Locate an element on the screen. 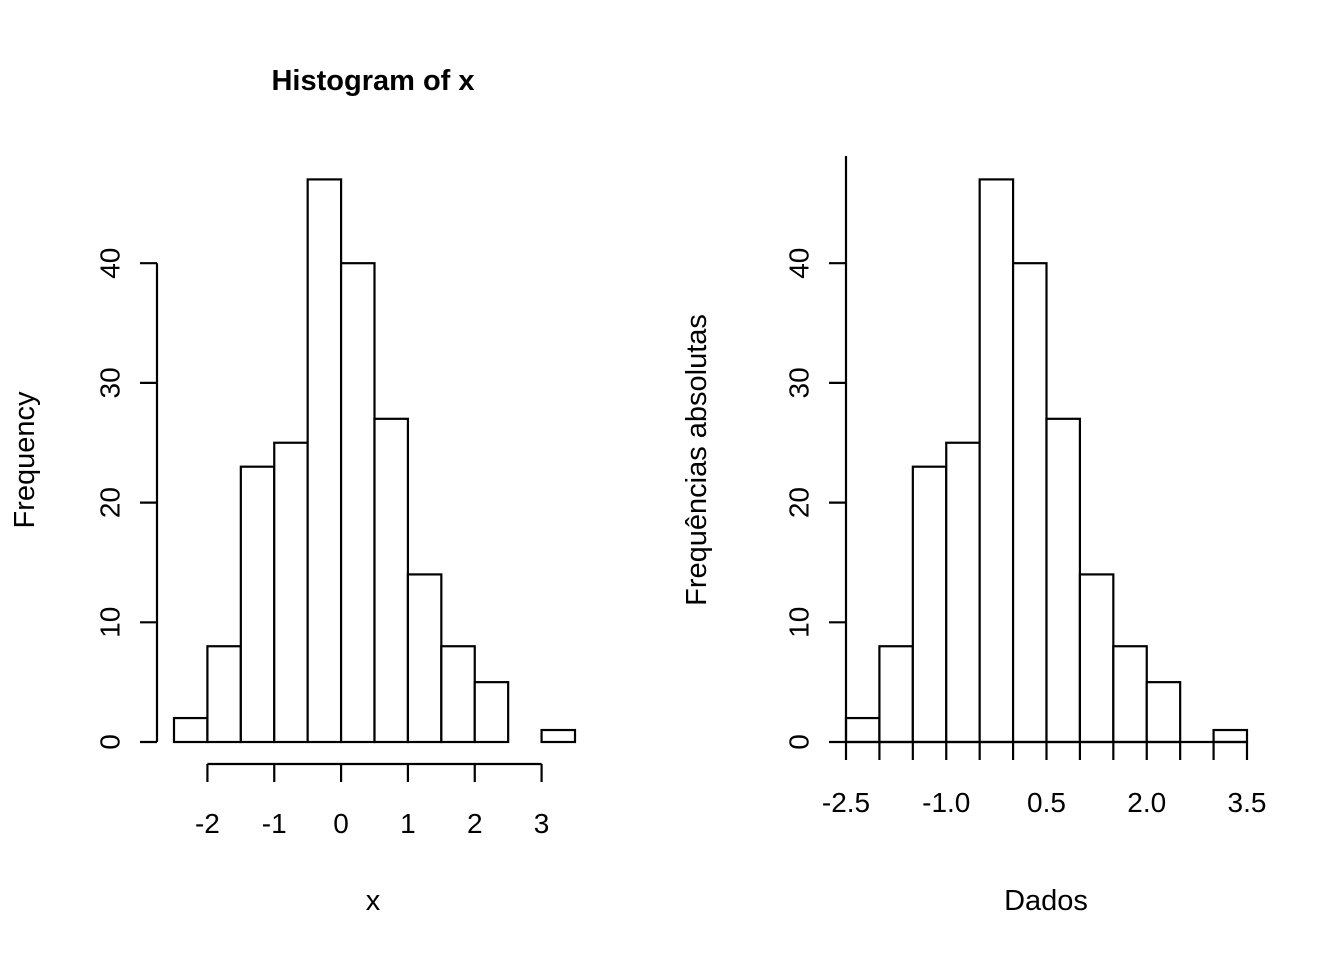 This screenshot has height=960, width=1344. x-tick-label: 3.5 is located at coordinates (1247, 802).